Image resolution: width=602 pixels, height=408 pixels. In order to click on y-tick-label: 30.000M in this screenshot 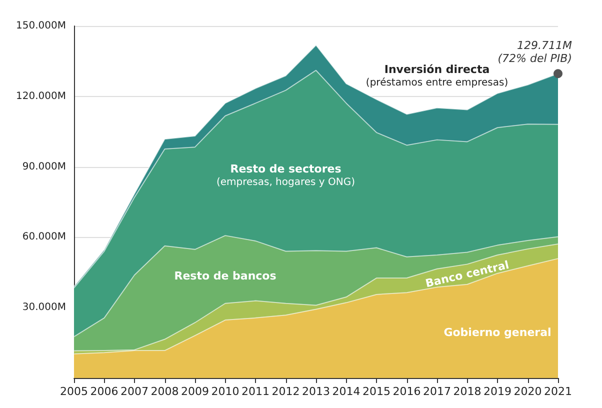, I will do `click(44, 308)`.